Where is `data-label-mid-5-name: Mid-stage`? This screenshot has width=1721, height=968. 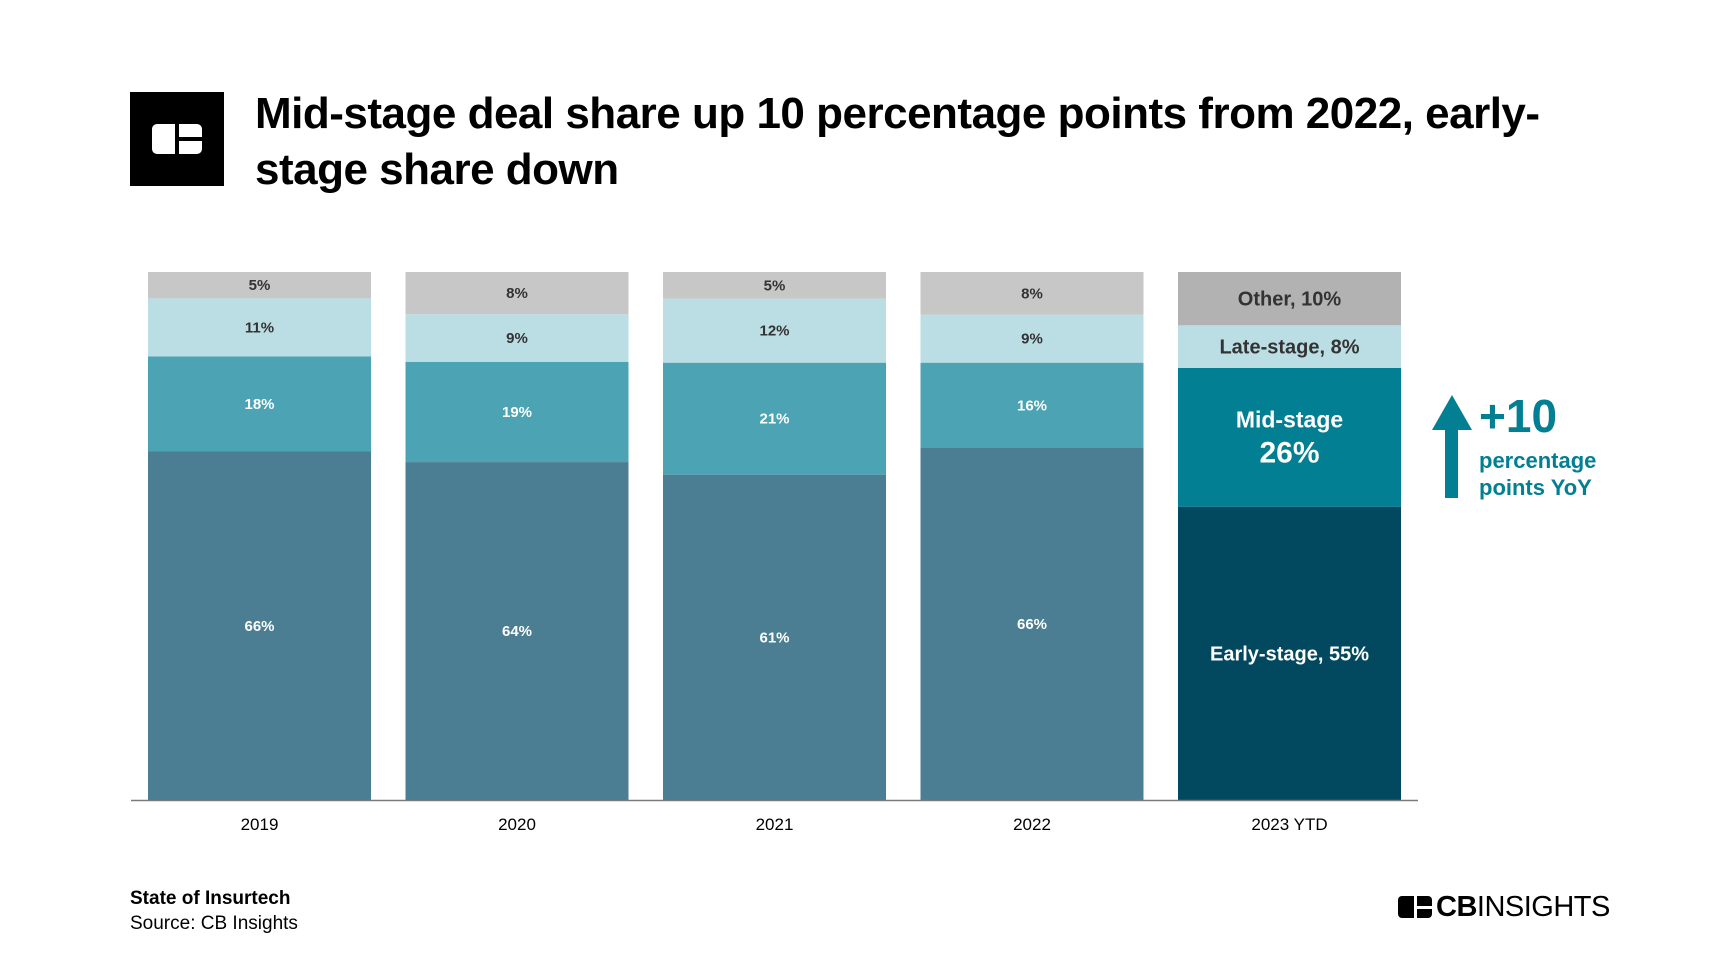 data-label-mid-5-name: Mid-stage is located at coordinates (1289, 419).